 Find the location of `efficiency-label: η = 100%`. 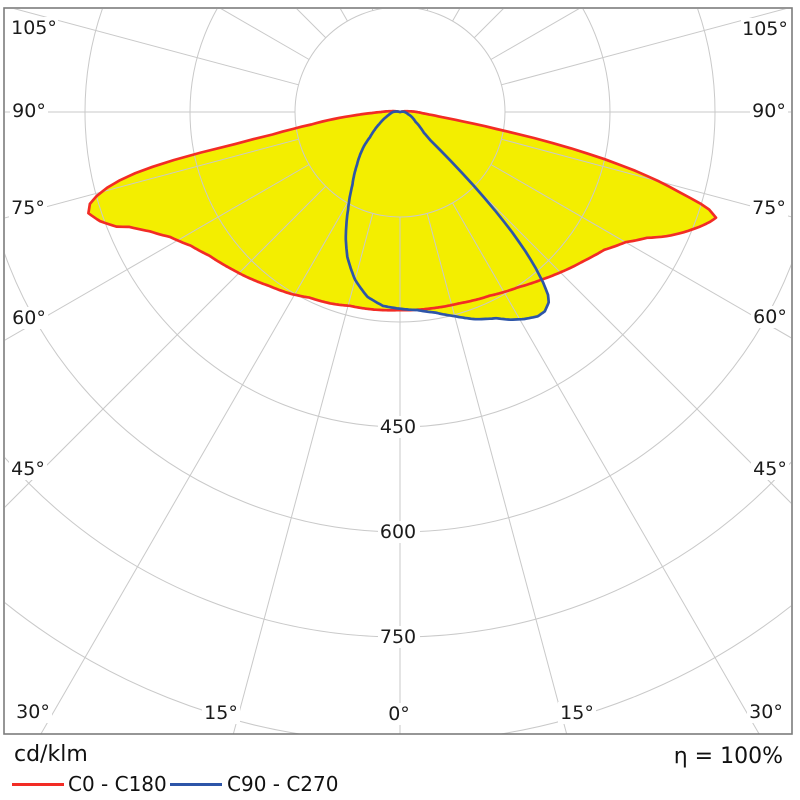

efficiency-label: η = 100% is located at coordinates (728, 756).